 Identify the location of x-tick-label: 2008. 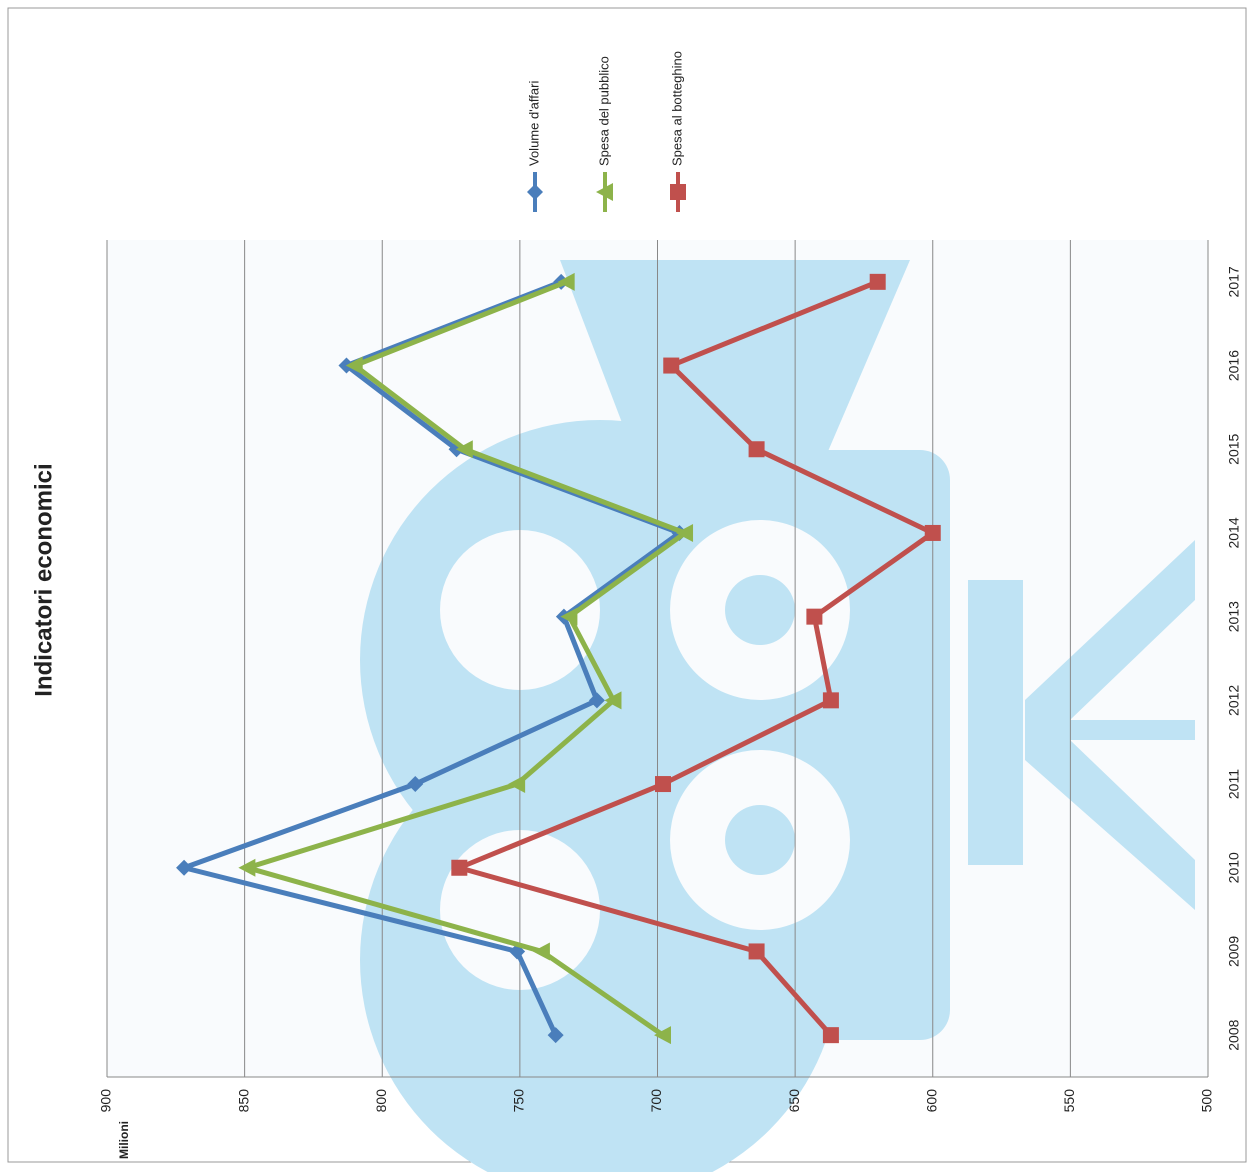
(1234, 1034).